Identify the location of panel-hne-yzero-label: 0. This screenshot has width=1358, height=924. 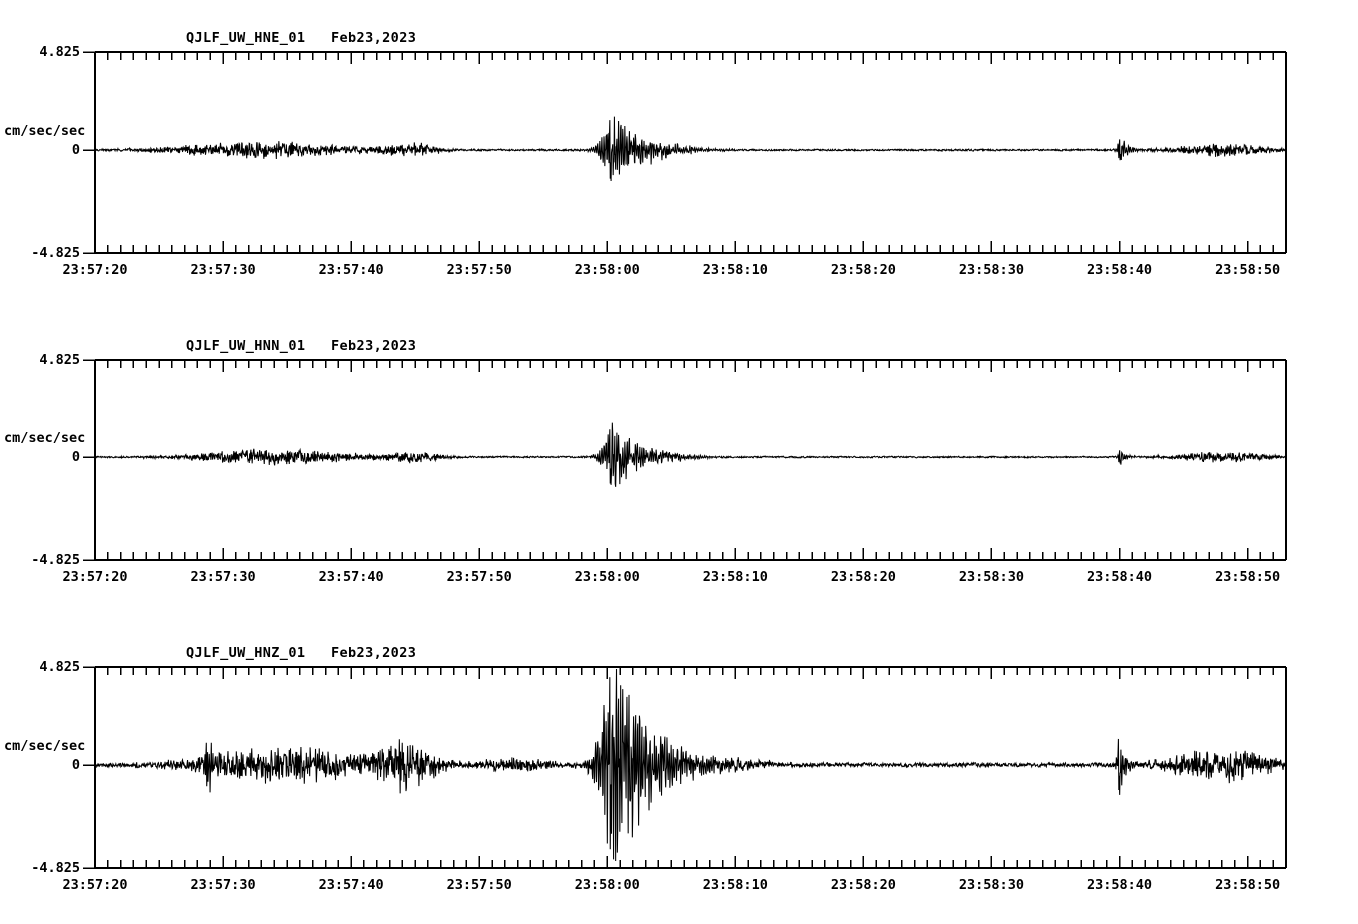
(75, 150).